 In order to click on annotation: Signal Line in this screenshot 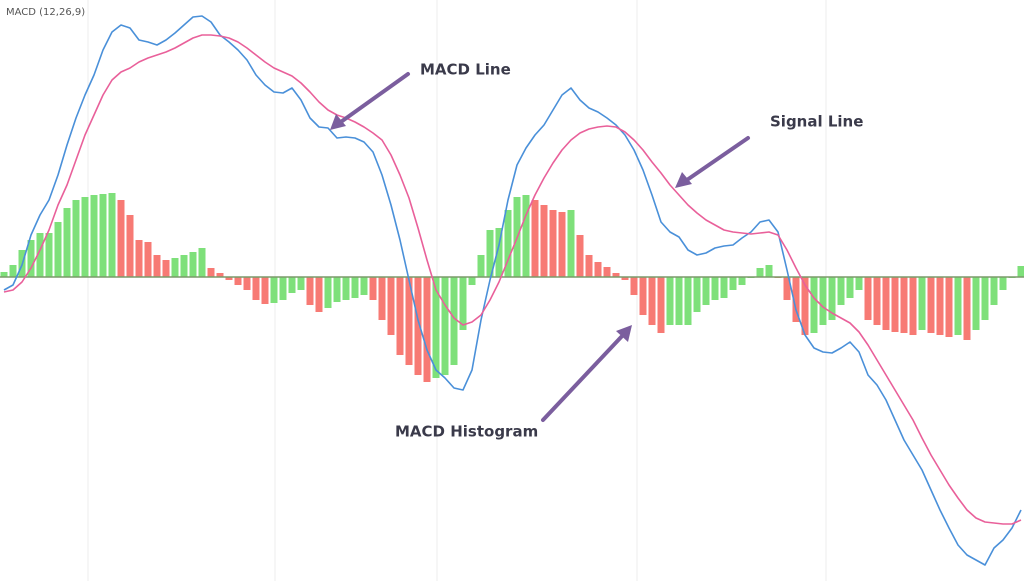, I will do `click(816, 122)`.